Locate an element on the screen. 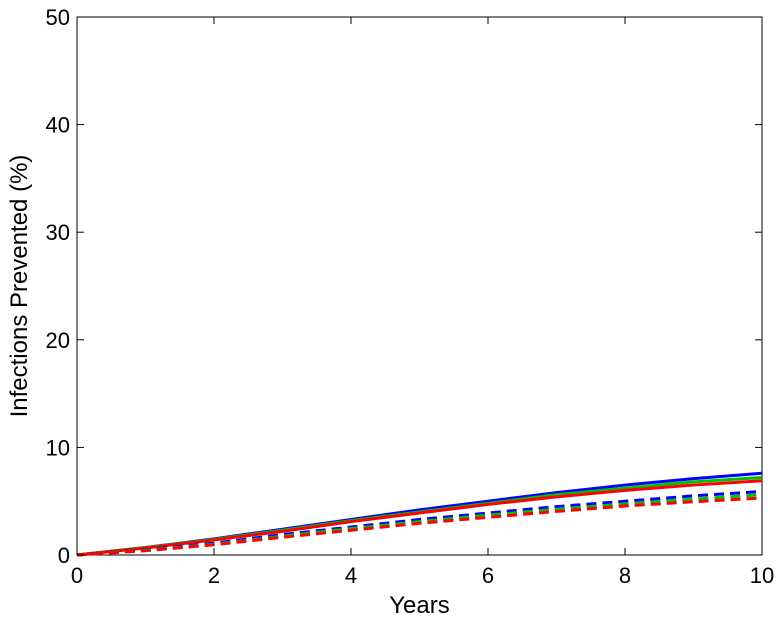 The image size is (782, 621). y-tick-label: 20 is located at coordinates (58, 340).